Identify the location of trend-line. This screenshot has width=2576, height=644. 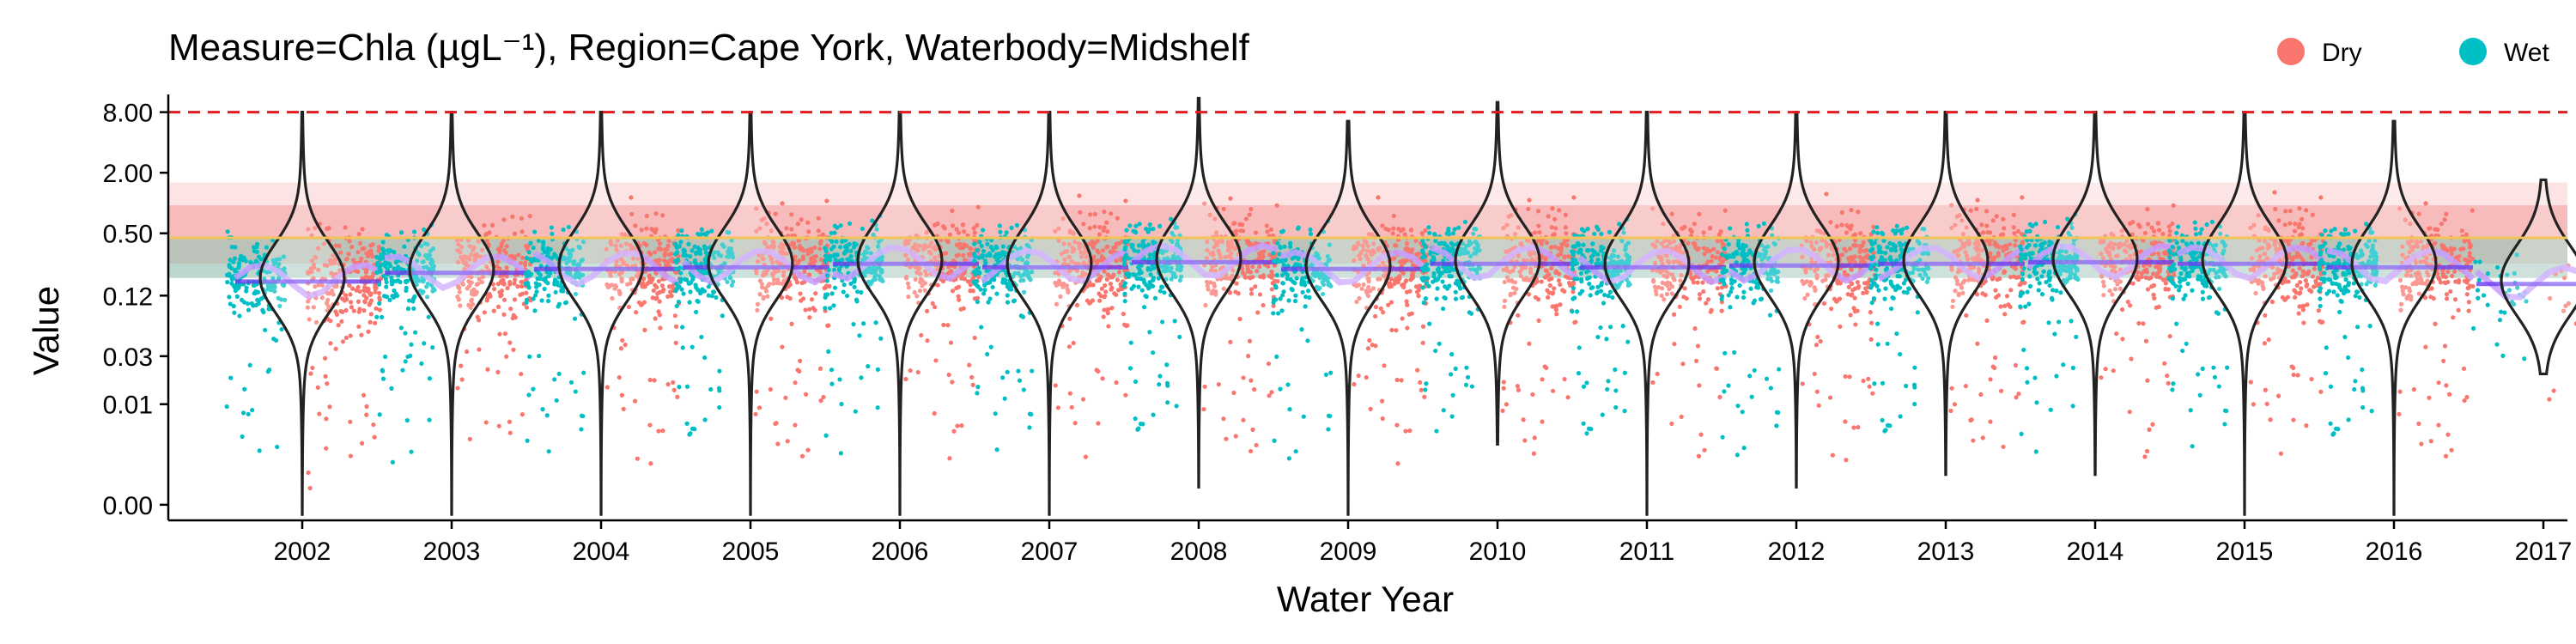
(906, 263).